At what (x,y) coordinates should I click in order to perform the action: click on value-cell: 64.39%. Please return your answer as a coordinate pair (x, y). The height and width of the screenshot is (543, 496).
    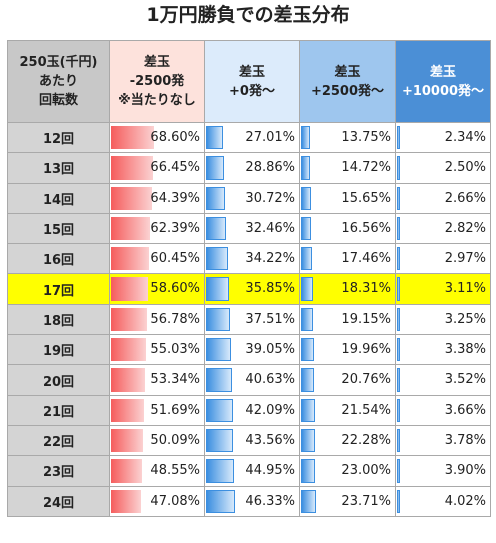
    Looking at the image, I should click on (157, 198).